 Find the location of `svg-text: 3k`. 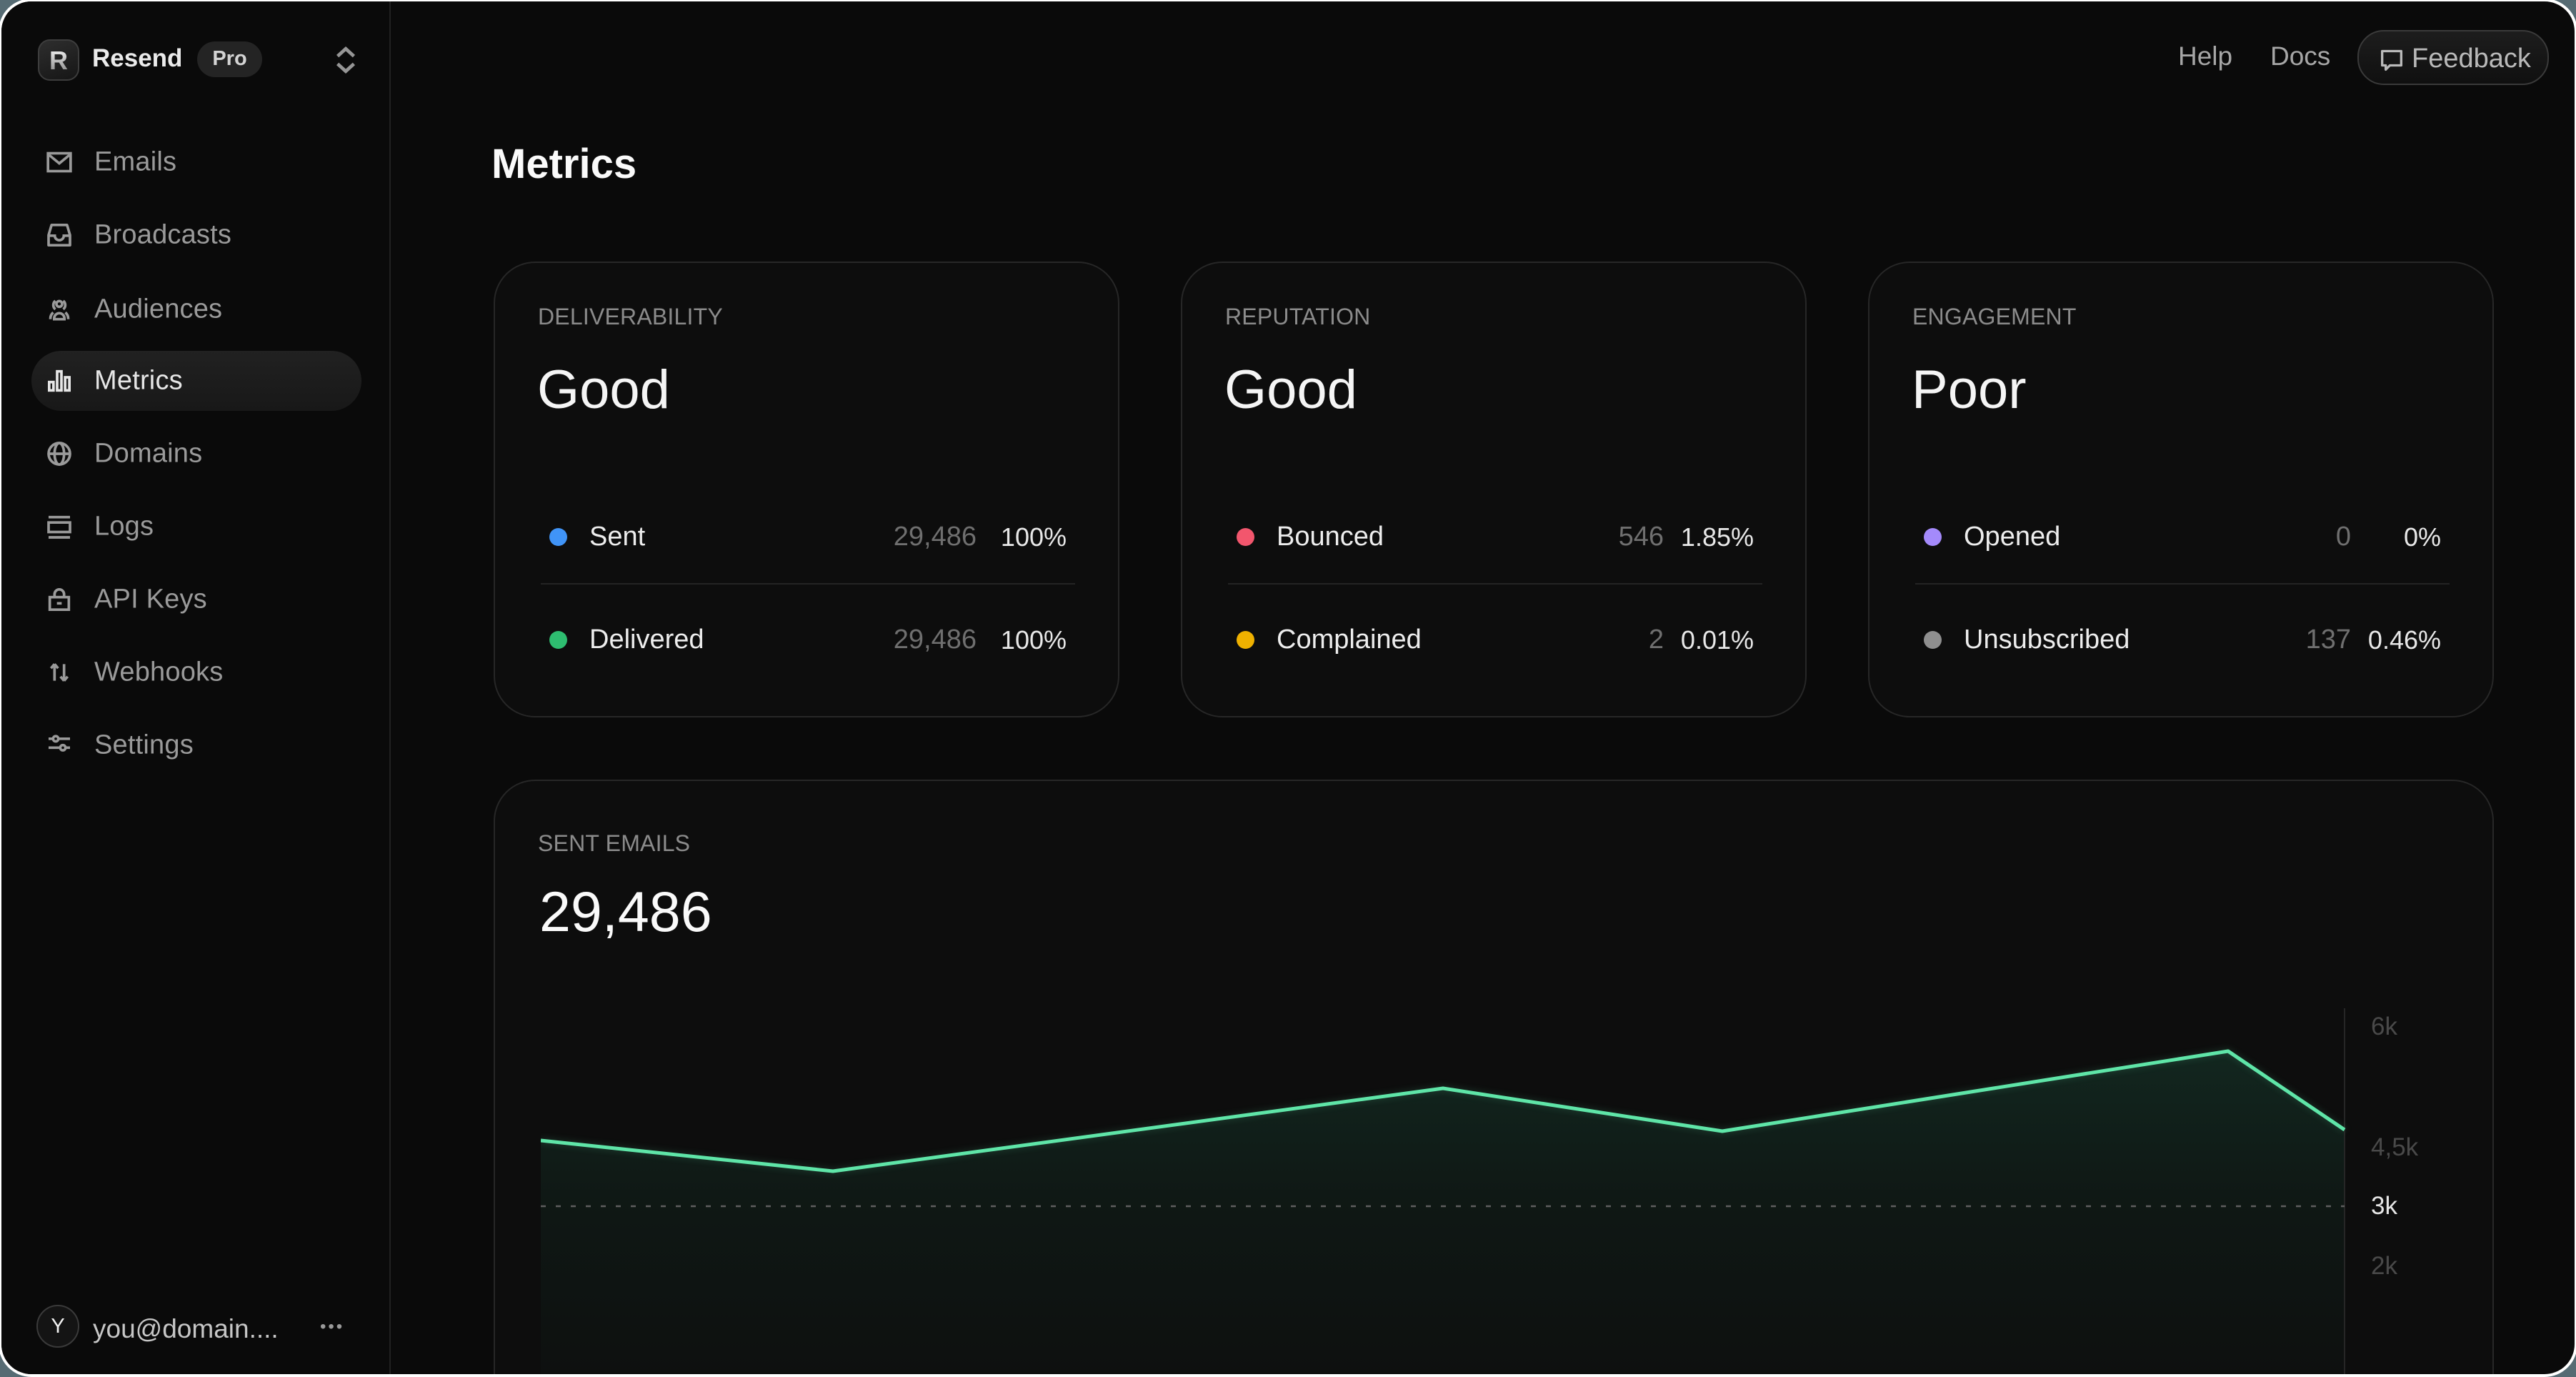

svg-text: 3k is located at coordinates (2384, 1206).